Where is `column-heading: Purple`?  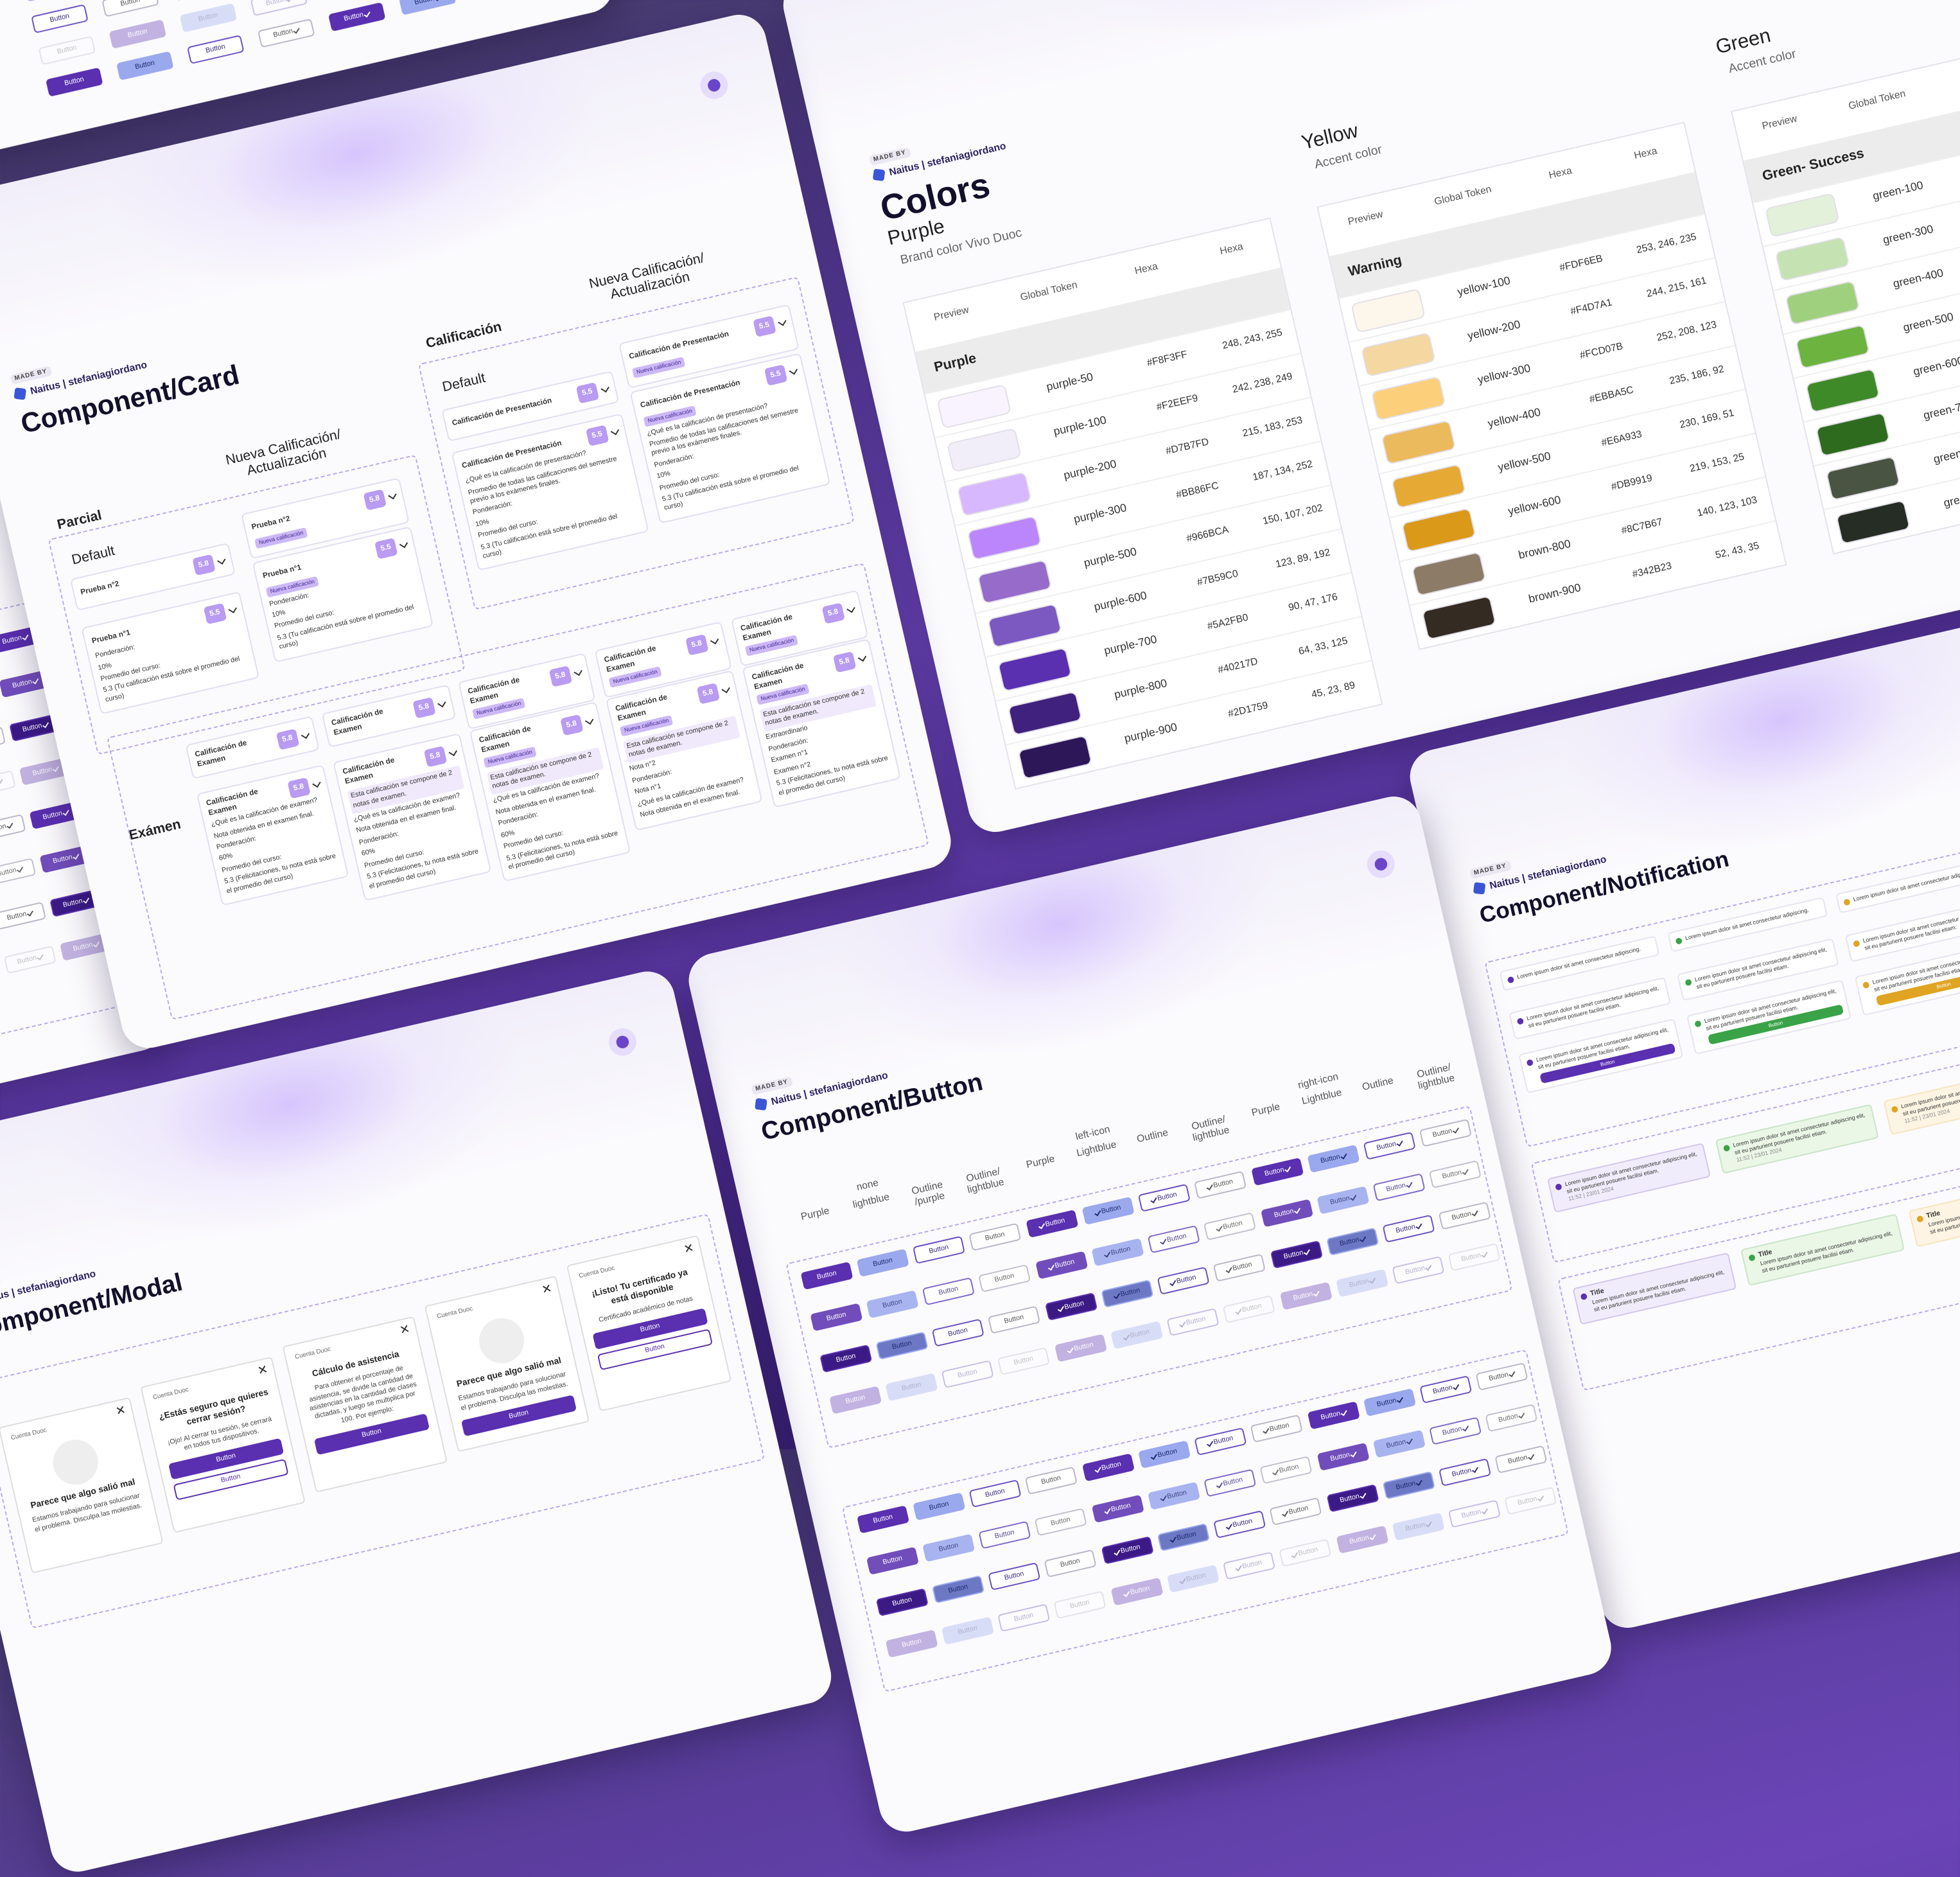 column-heading: Purple is located at coordinates (815, 1213).